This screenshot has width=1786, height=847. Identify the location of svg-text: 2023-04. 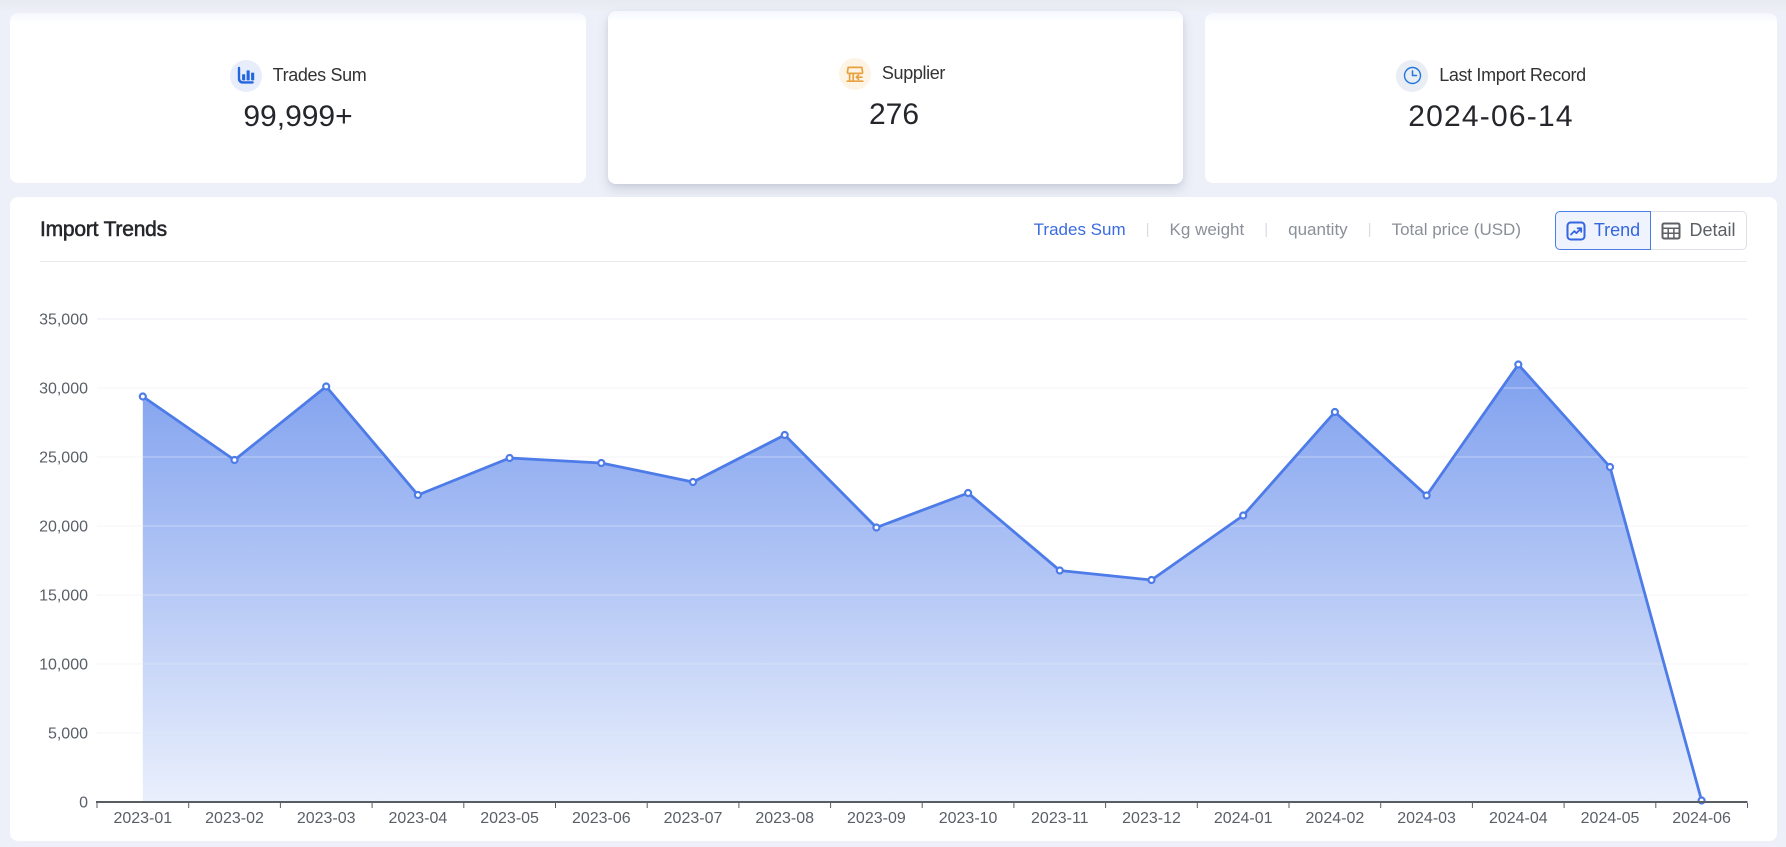
(418, 818).